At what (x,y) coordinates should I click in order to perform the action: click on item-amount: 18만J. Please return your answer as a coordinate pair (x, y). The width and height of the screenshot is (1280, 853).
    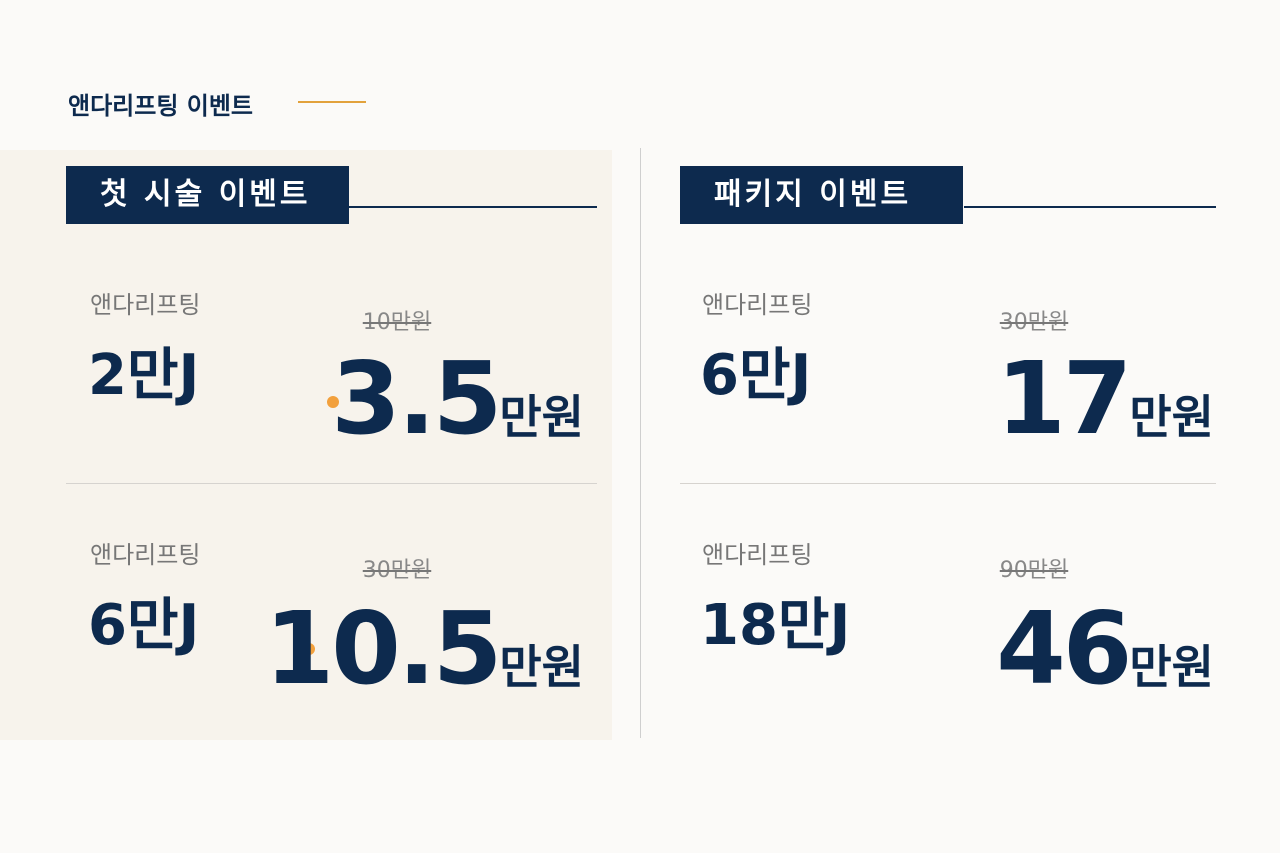
    Looking at the image, I should click on (775, 625).